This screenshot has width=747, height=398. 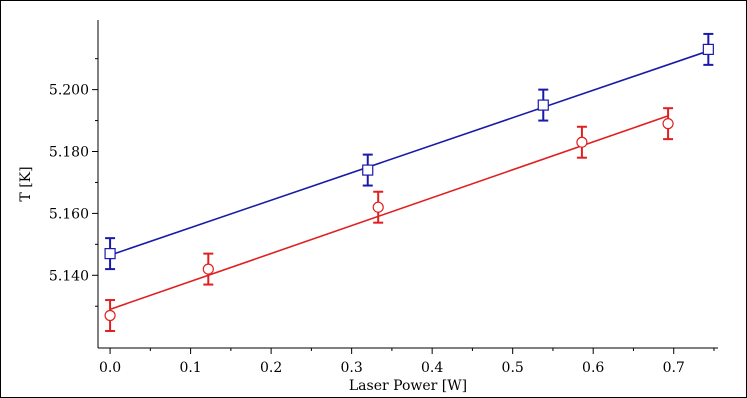 I want to click on x-tick-label: 0.1, so click(x=190, y=368).